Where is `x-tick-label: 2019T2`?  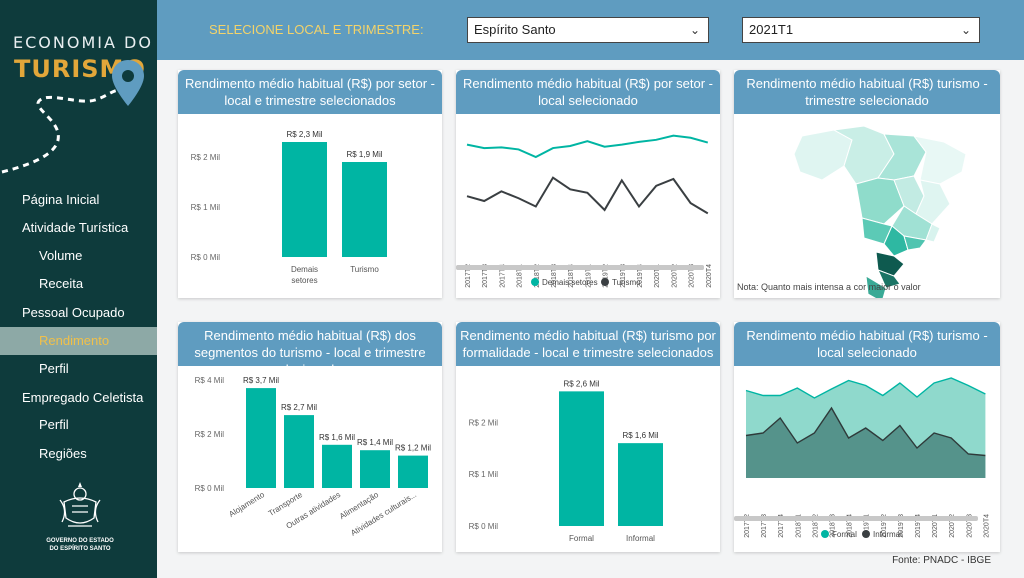
x-tick-label: 2019T2 is located at coordinates (884, 526).